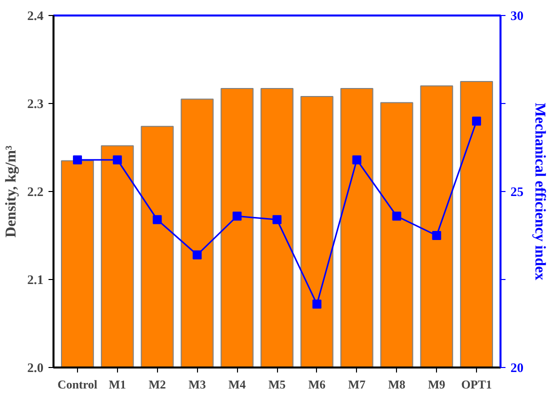  I want to click on x-tick-label: M7, so click(357, 385).